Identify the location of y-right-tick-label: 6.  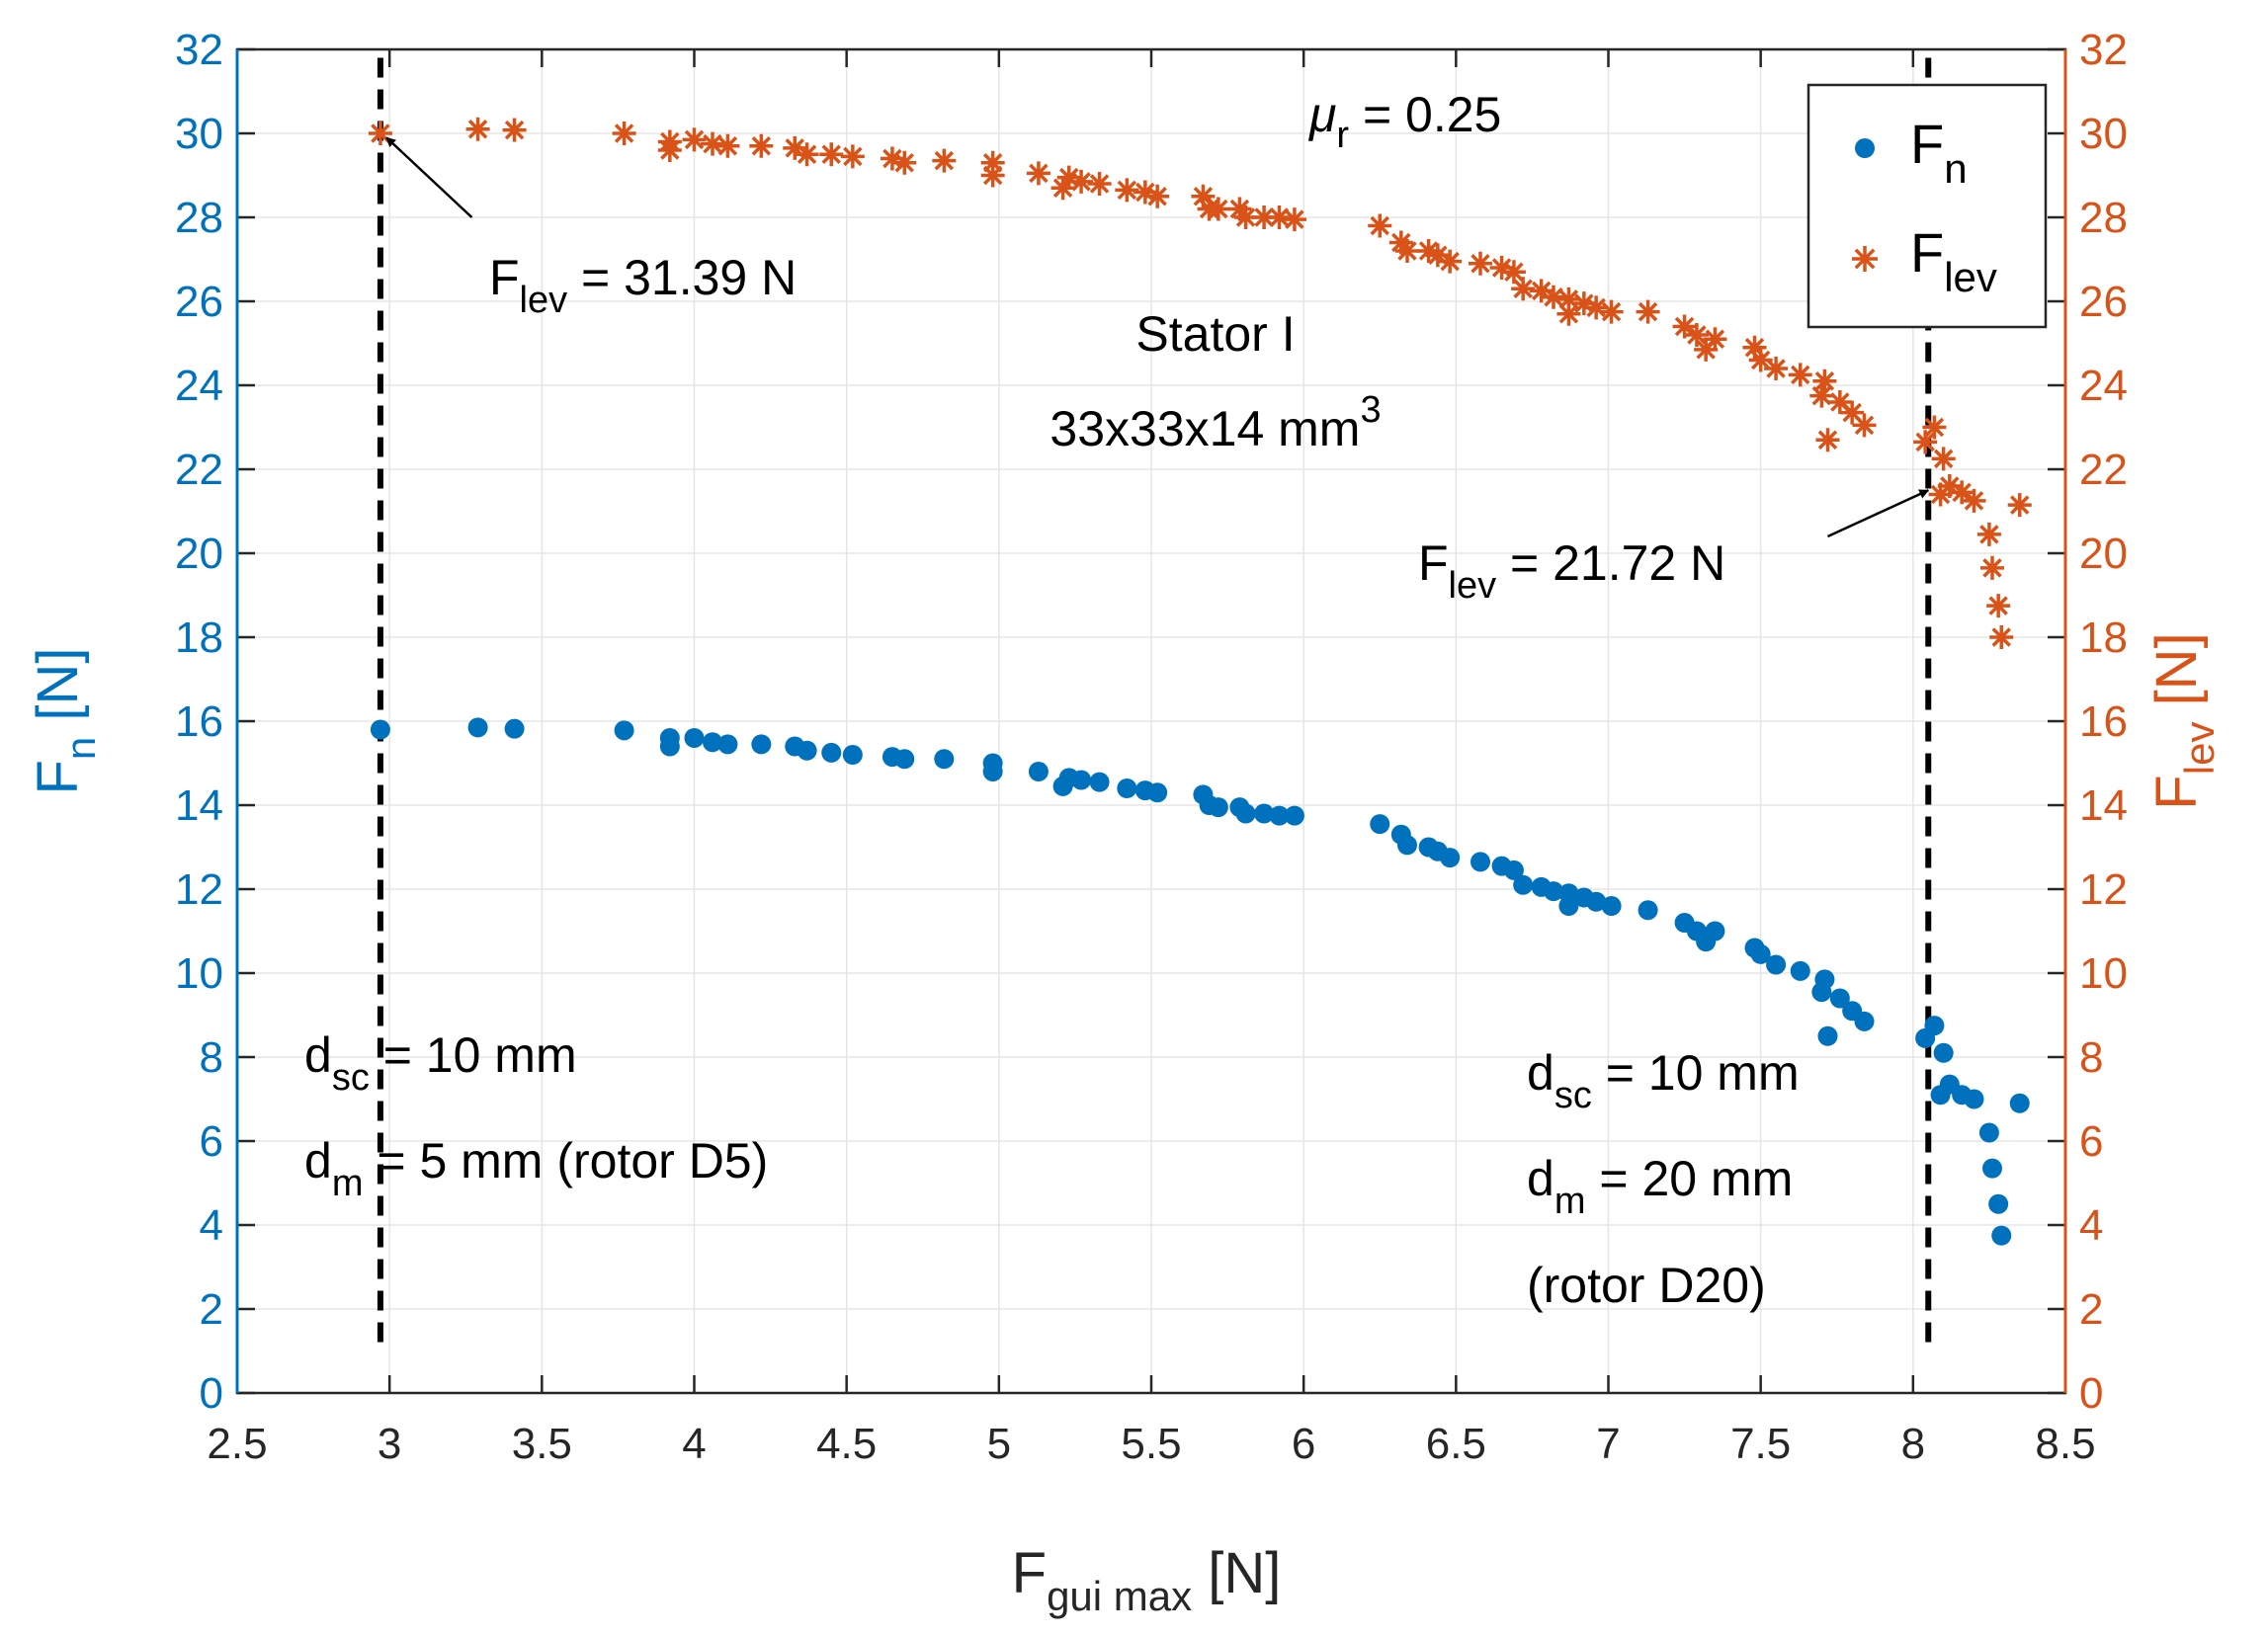
(2091, 1141).